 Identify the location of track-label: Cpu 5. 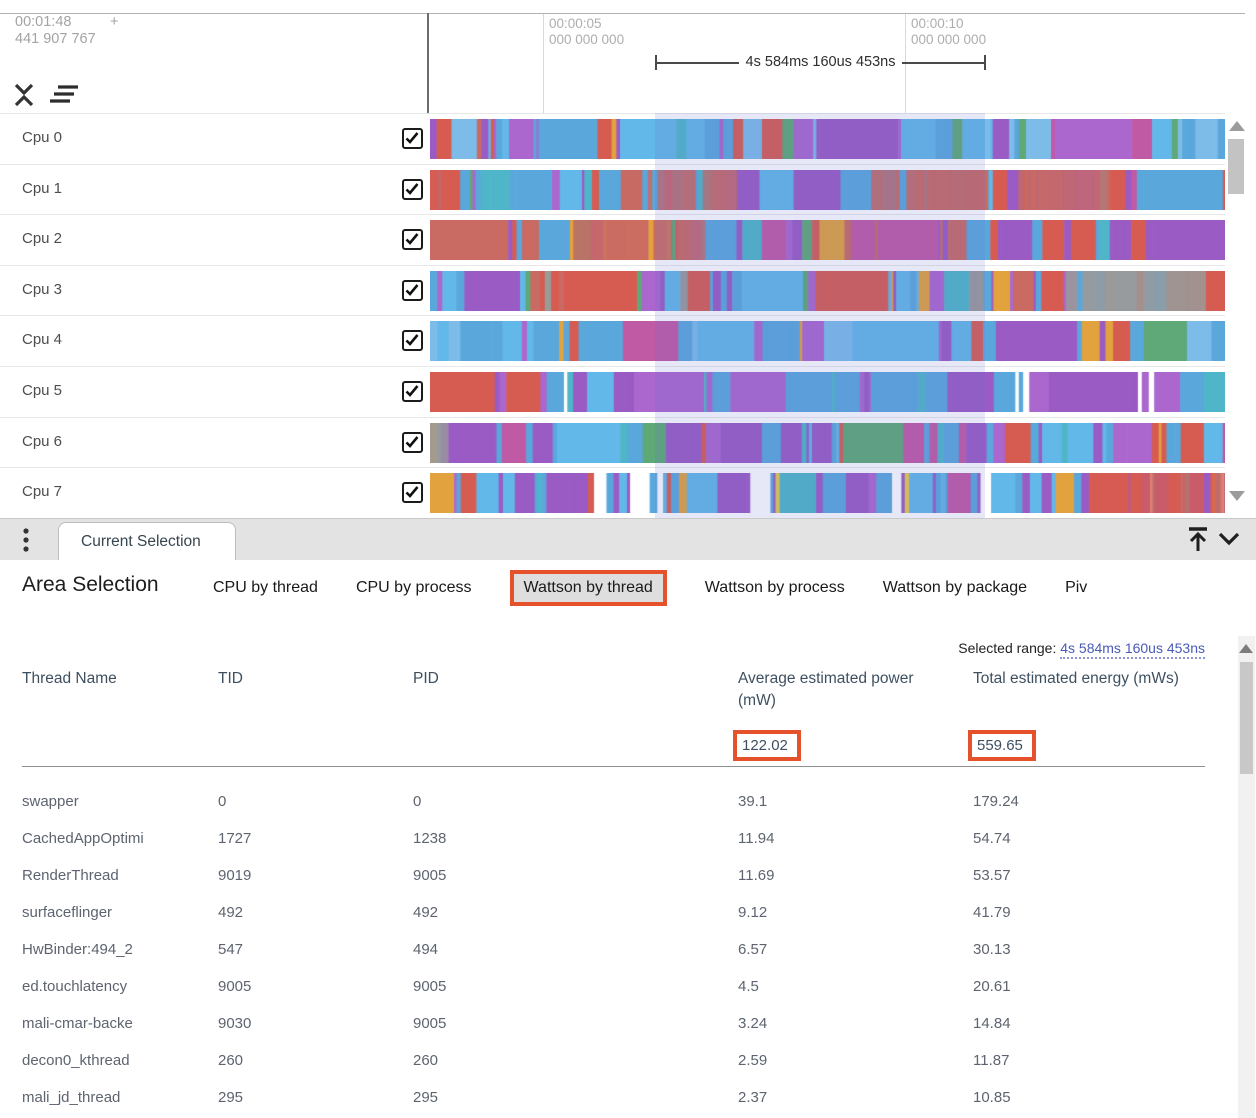
(42, 390).